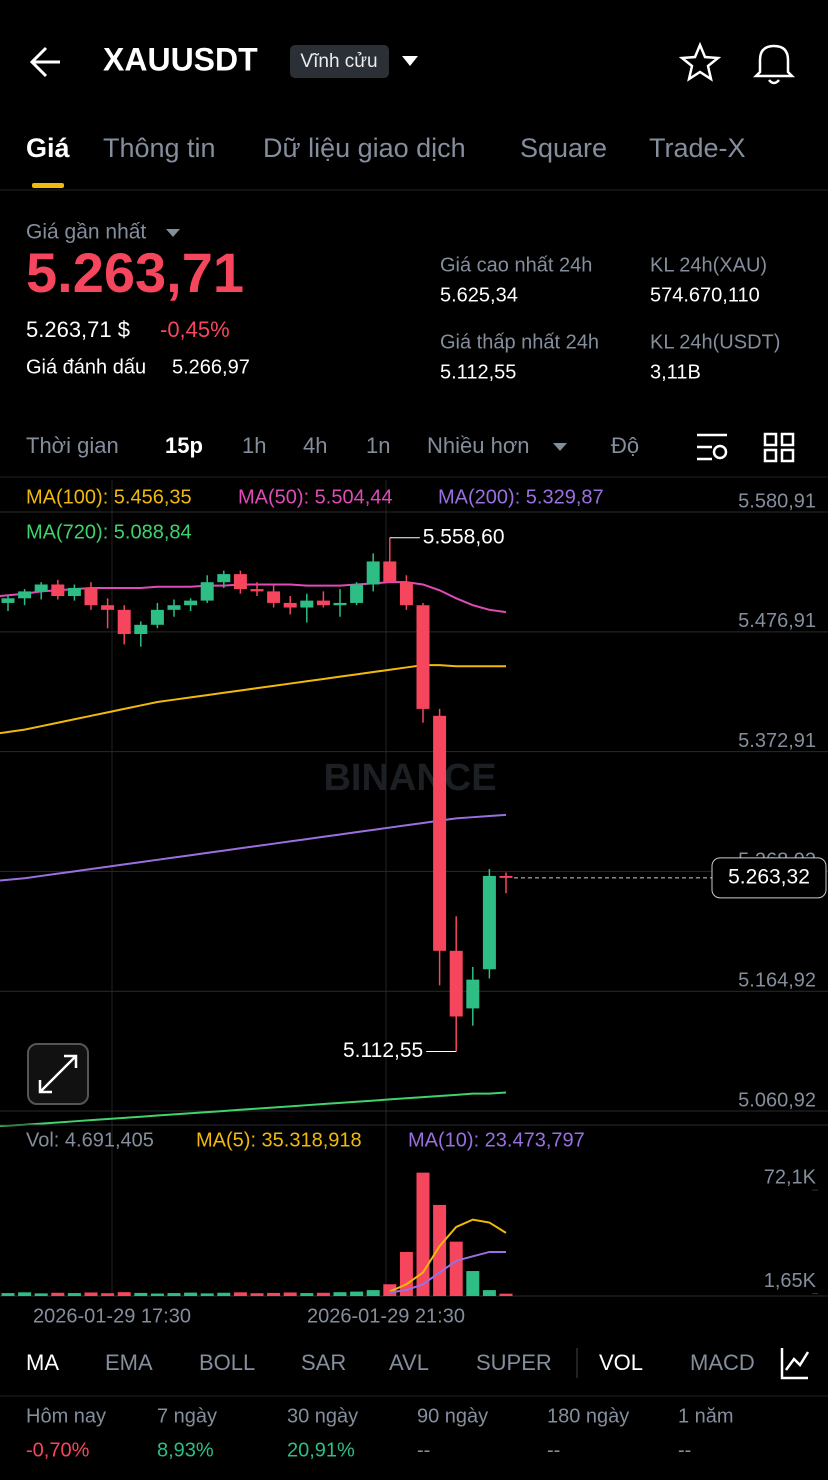 The height and width of the screenshot is (1480, 828). What do you see at coordinates (722, 1362) in the screenshot?
I see `indicator: MACD` at bounding box center [722, 1362].